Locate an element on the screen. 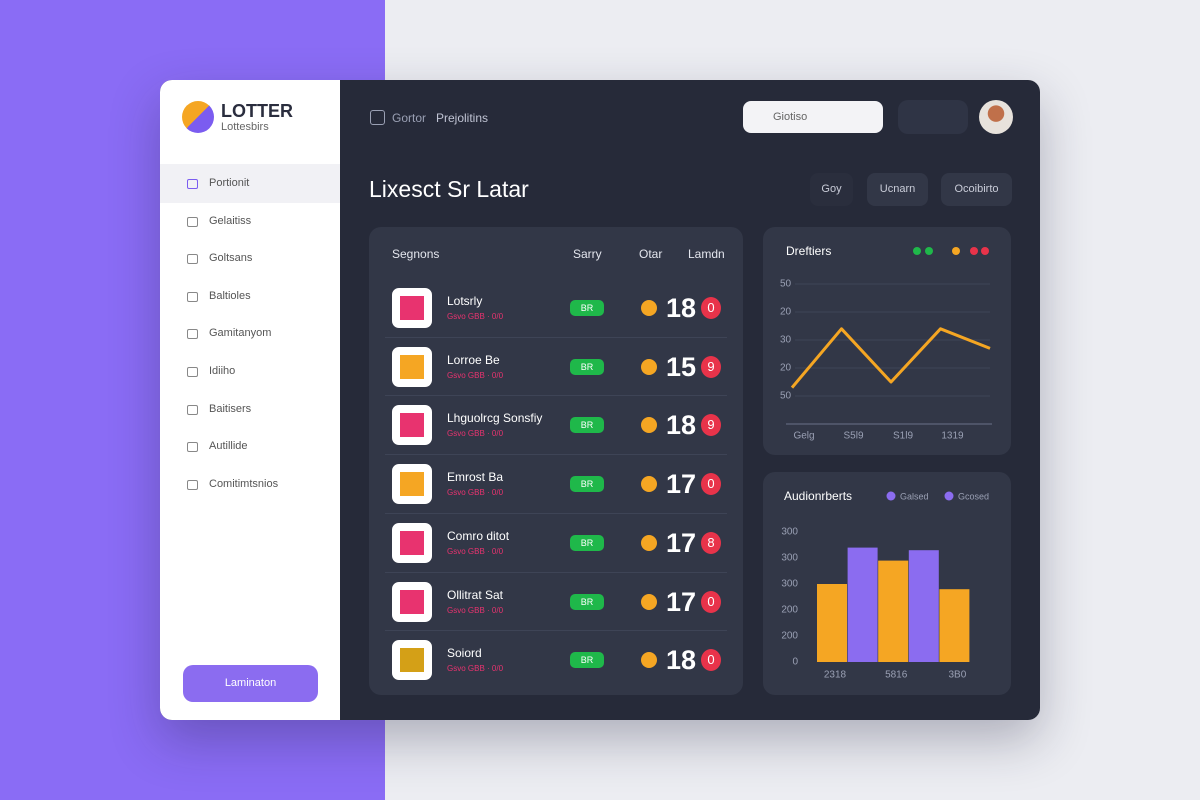 The image size is (1200, 800). nav-item: Gelaitiss is located at coordinates (230, 220).